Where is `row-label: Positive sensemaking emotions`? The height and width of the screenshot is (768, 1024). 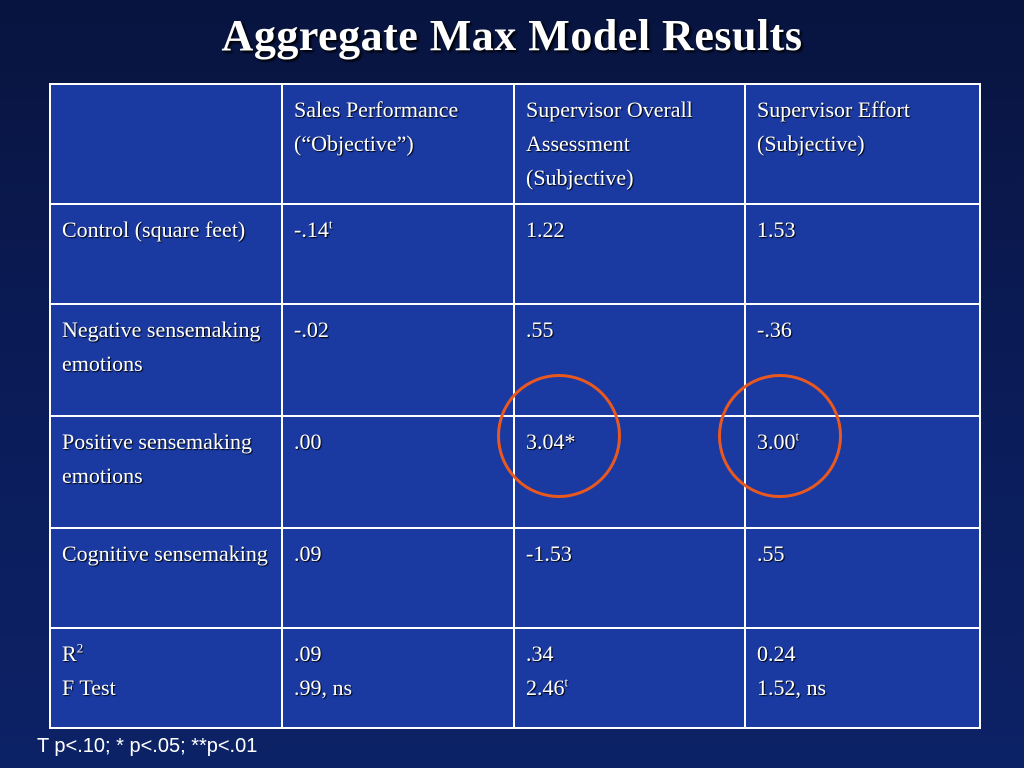 row-label: Positive sensemaking emotions is located at coordinates (166, 472).